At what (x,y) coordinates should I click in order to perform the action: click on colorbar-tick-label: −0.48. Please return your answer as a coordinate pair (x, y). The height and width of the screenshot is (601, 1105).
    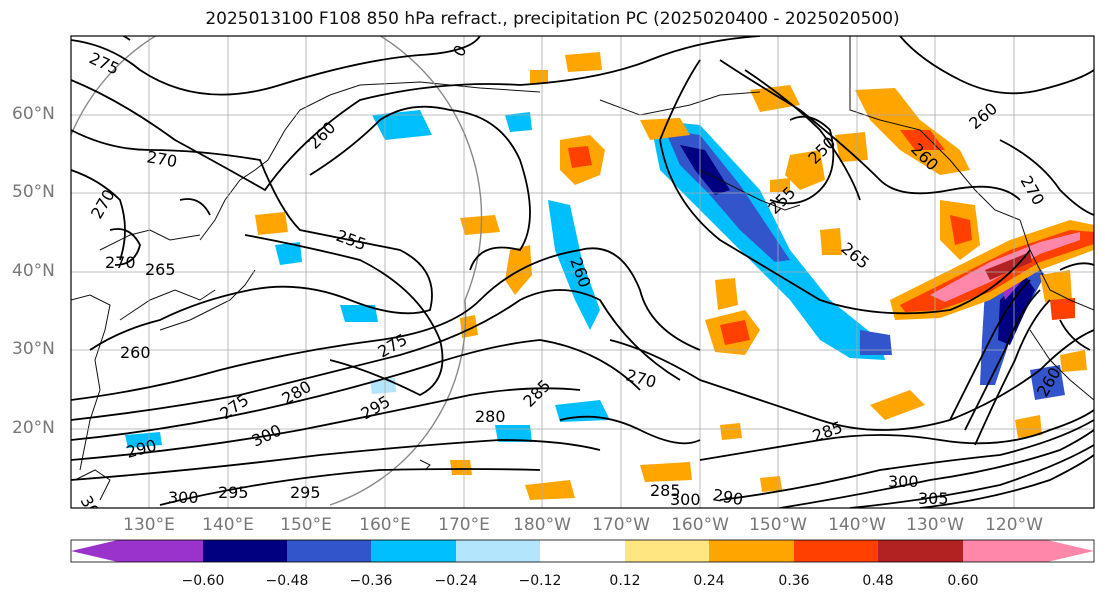
    Looking at the image, I should click on (287, 581).